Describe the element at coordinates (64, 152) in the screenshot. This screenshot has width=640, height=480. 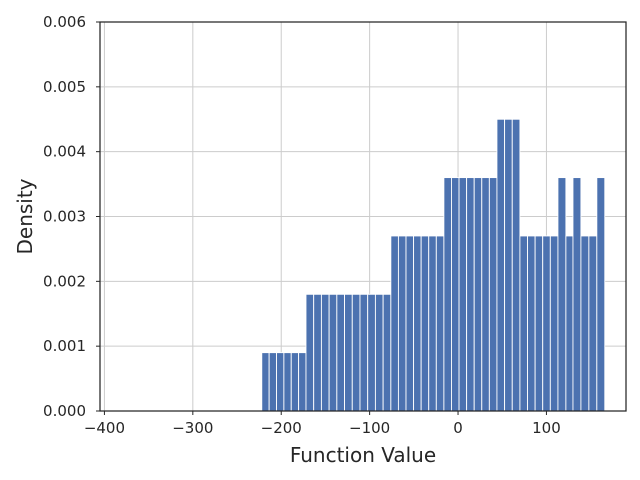
I see `y-tick-label: 0.004` at that location.